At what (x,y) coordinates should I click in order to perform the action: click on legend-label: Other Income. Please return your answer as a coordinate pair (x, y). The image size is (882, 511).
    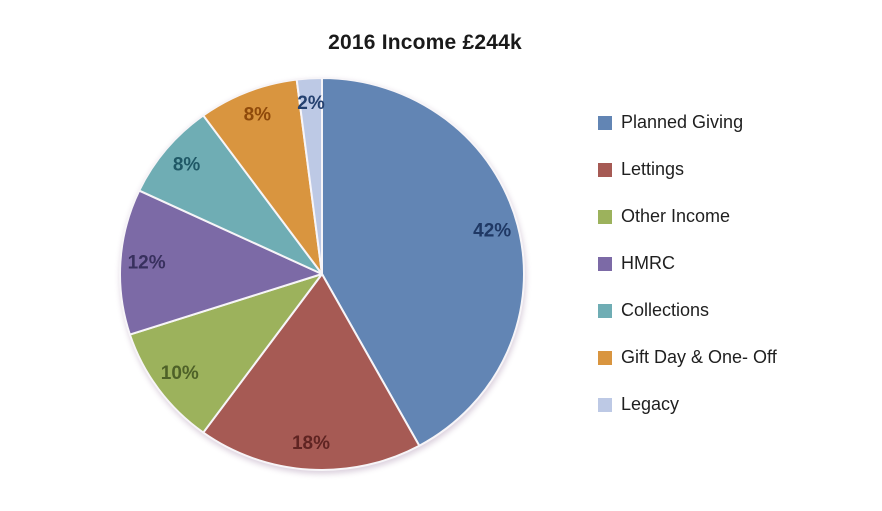
    Looking at the image, I should click on (676, 216).